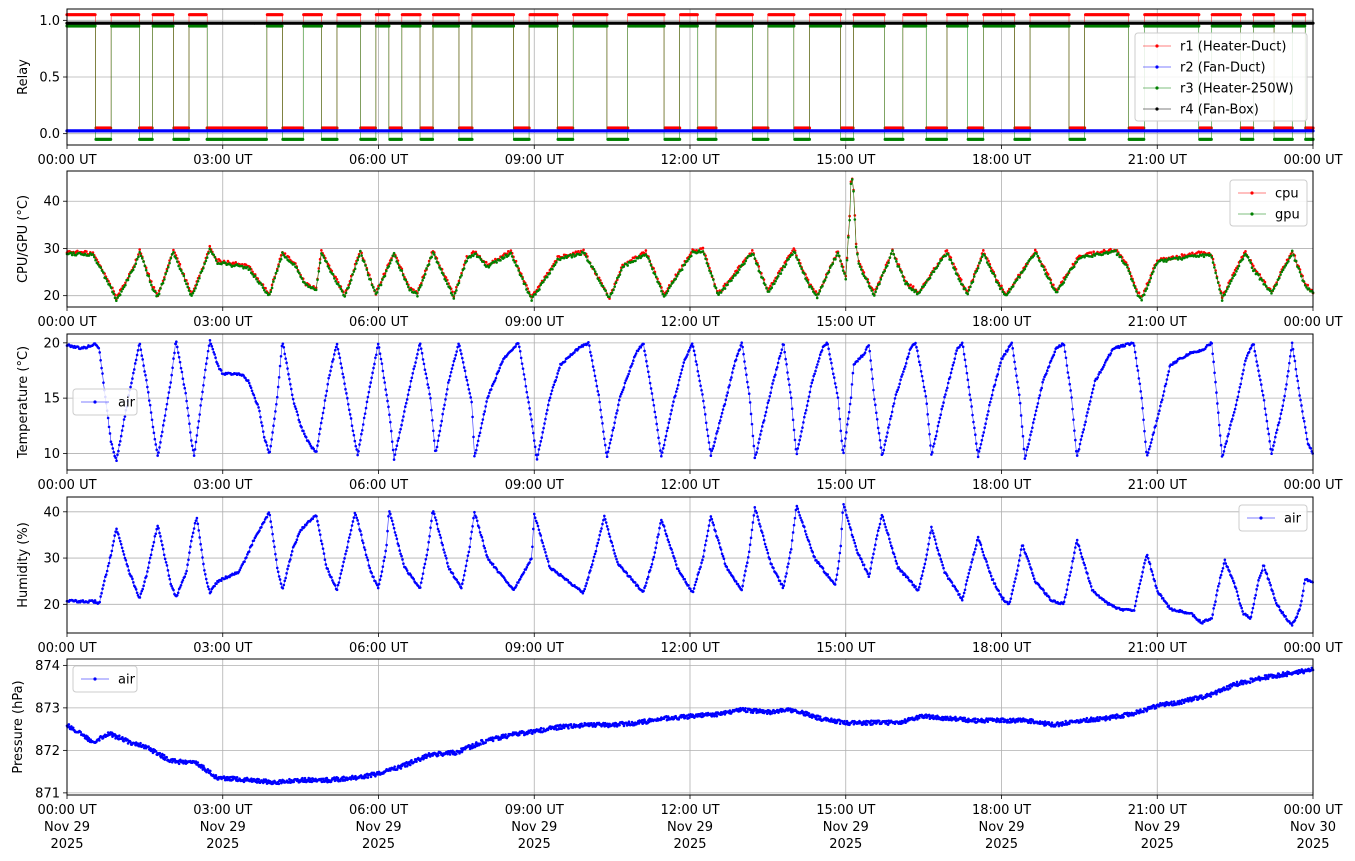  I want to click on x-tick-label: 18:00 UT, so click(1001, 322).